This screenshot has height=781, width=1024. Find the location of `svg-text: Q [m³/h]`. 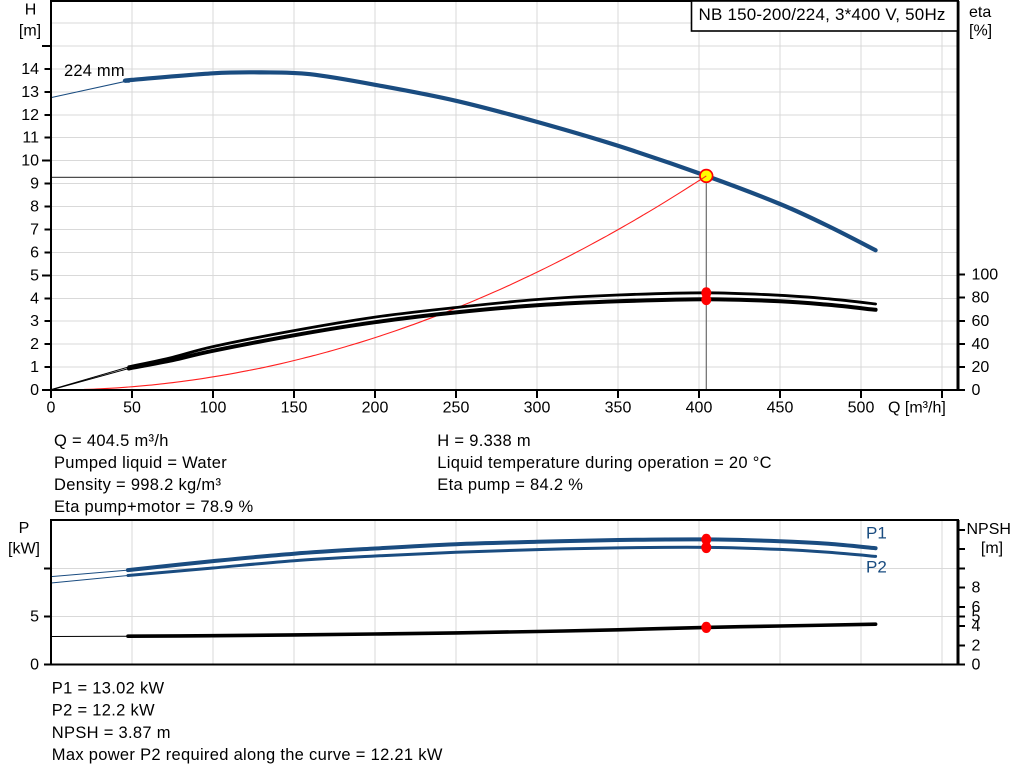

svg-text: Q [m³/h] is located at coordinates (917, 408).